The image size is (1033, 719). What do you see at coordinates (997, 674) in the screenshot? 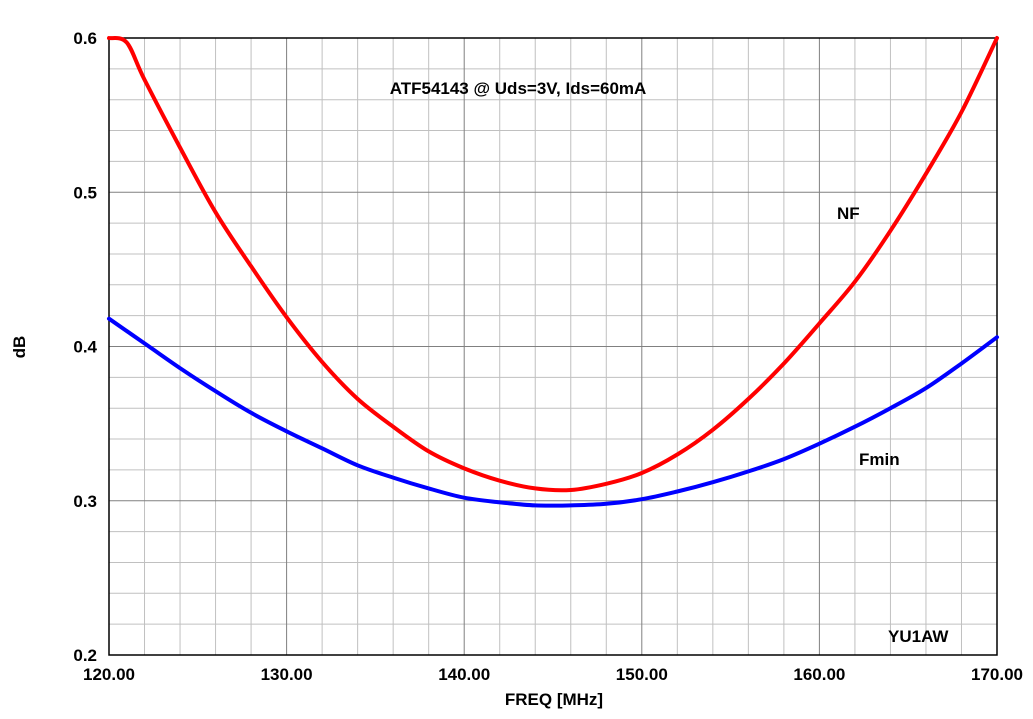
I see `x-tick-label: 170.00` at bounding box center [997, 674].